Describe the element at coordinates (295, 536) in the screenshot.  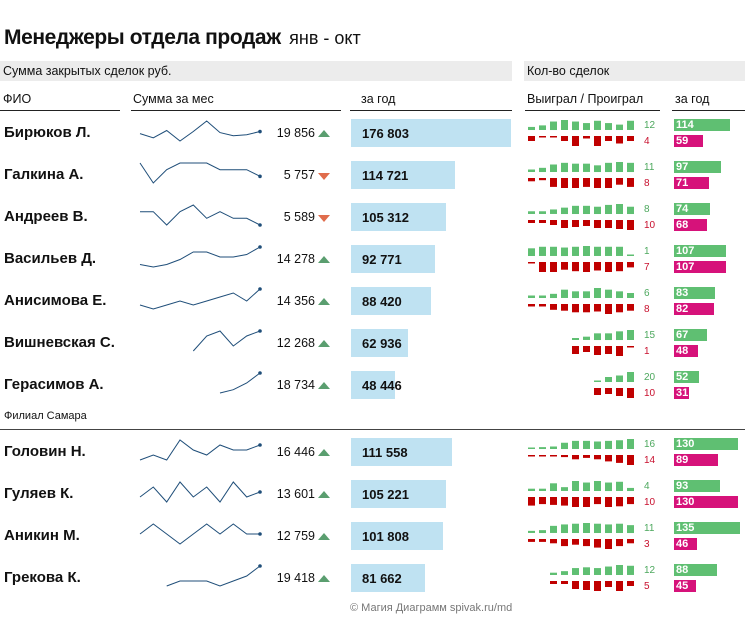
I see `last-month-value: 12 759` at that location.